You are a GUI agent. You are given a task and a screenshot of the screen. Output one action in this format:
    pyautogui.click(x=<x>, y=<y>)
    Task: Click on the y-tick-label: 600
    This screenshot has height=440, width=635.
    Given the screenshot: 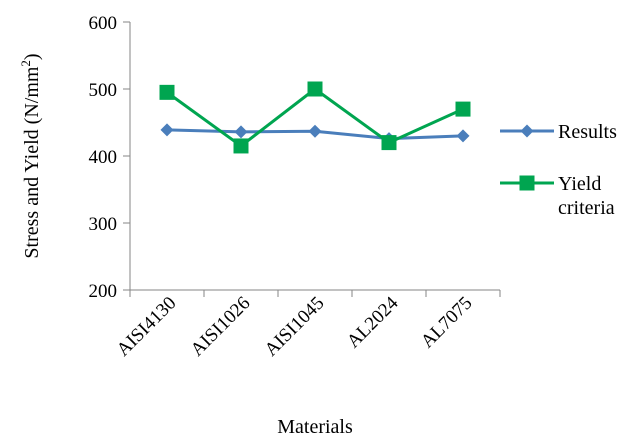 What is the action you would take?
    pyautogui.click(x=103, y=23)
    